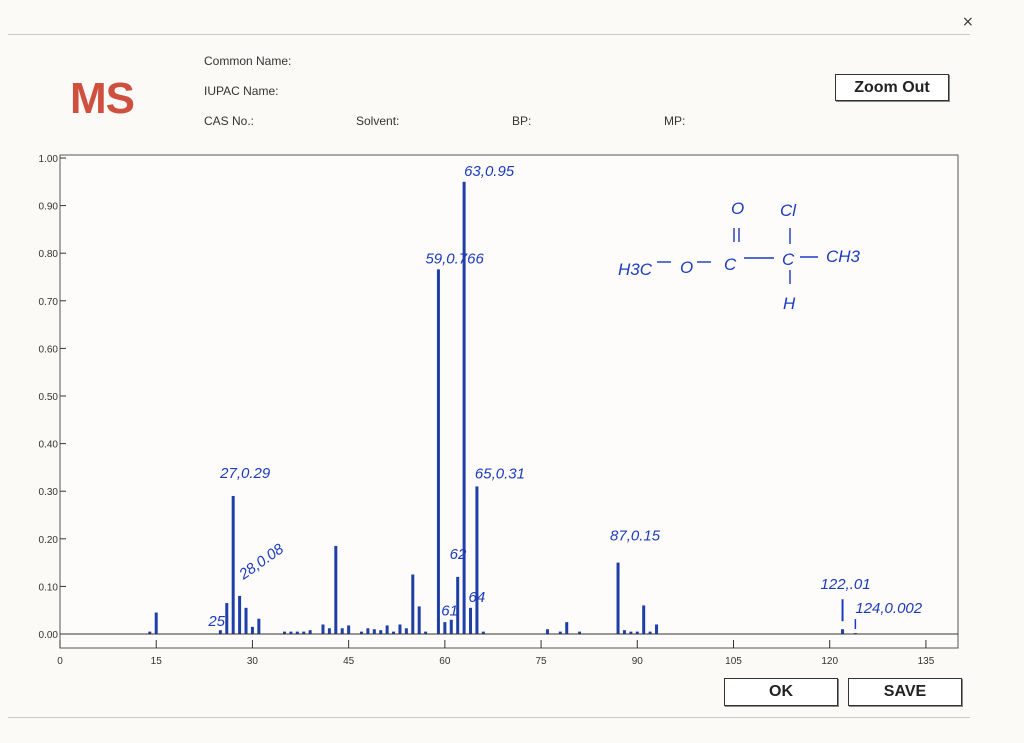 This screenshot has height=743, width=1024. What do you see at coordinates (49, 349) in the screenshot?
I see `y-tick-label: 0.60` at bounding box center [49, 349].